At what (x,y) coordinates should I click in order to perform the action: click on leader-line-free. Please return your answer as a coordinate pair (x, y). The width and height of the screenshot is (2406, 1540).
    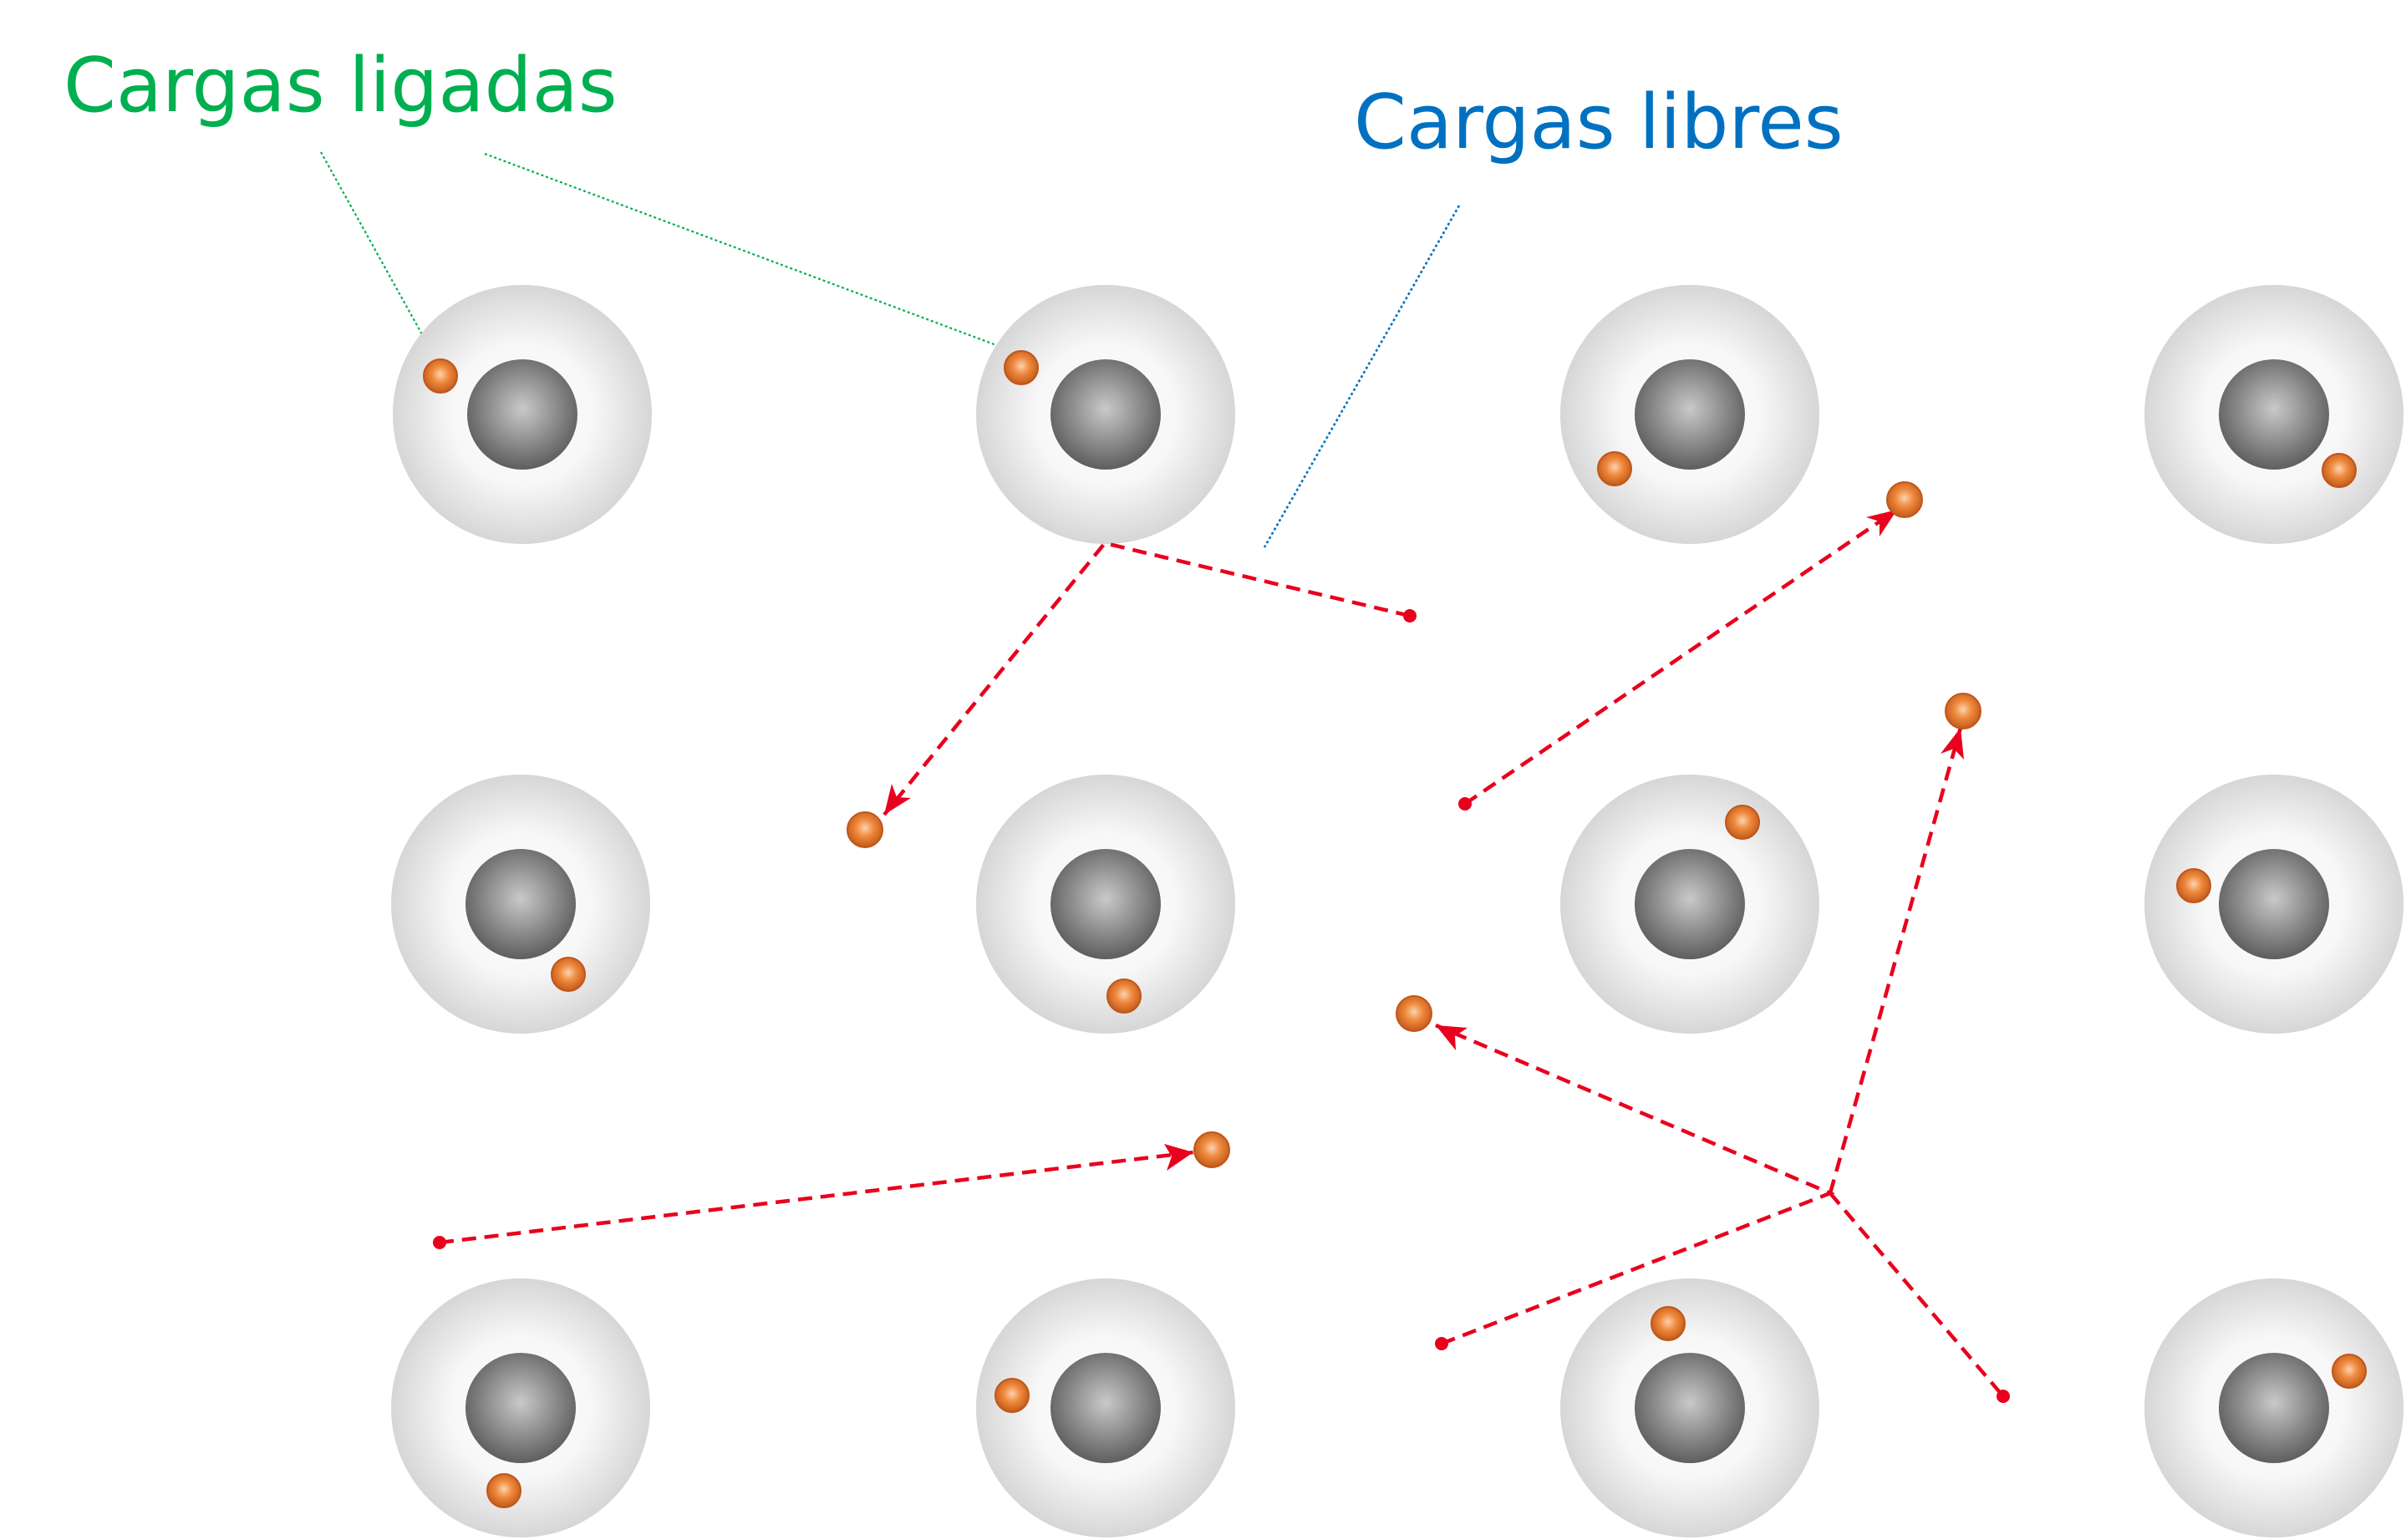
    Looking at the image, I should click on (1362, 376).